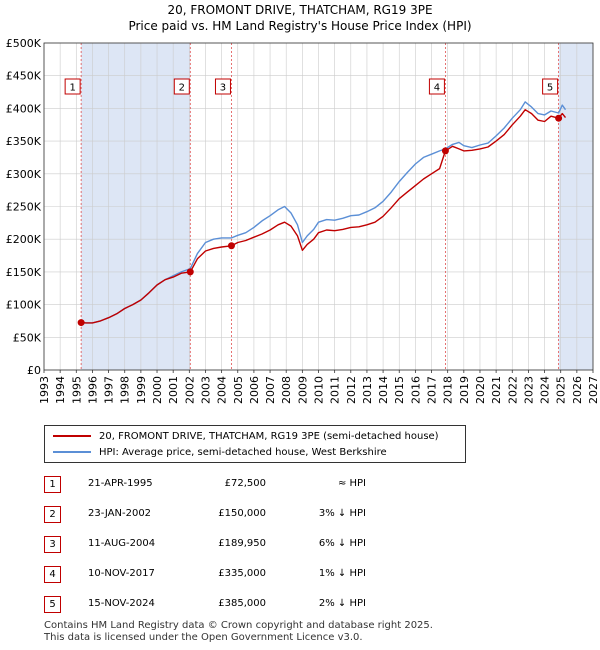  Describe the element at coordinates (242, 603) in the screenshot. I see `sale-price: £385,000` at that location.